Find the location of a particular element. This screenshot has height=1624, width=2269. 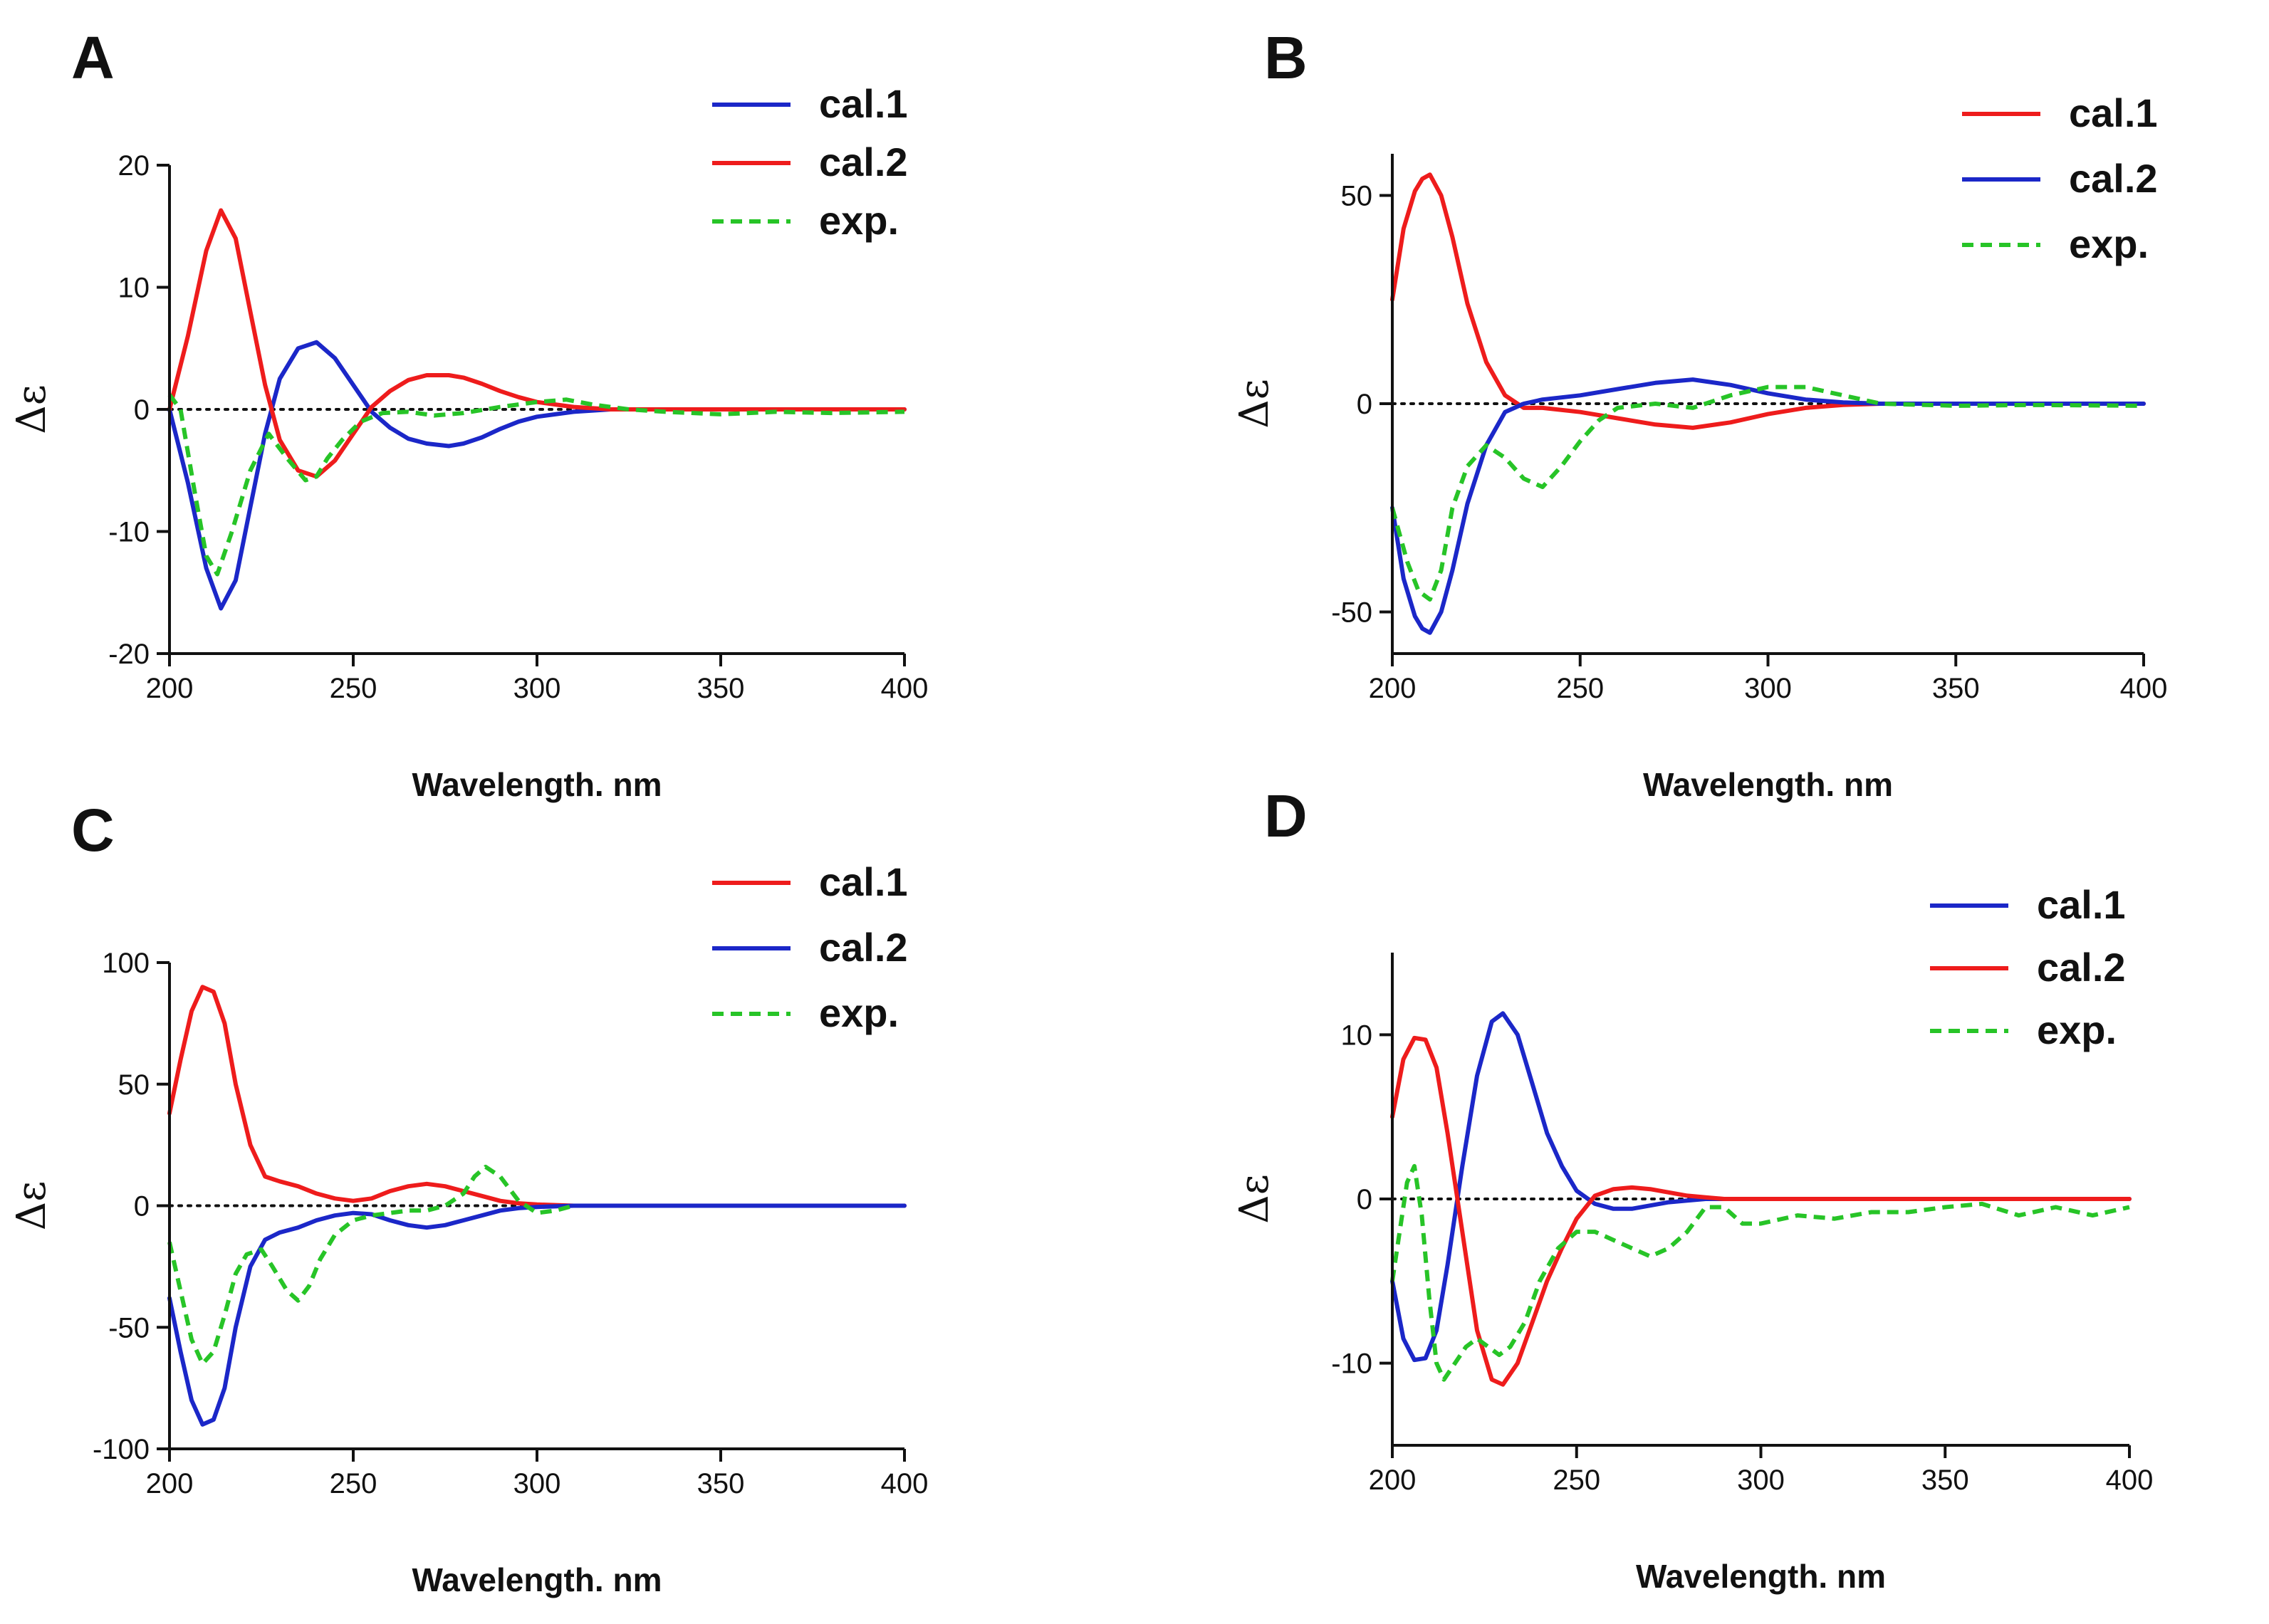

y-tick-label: -100 is located at coordinates (121, 1449).